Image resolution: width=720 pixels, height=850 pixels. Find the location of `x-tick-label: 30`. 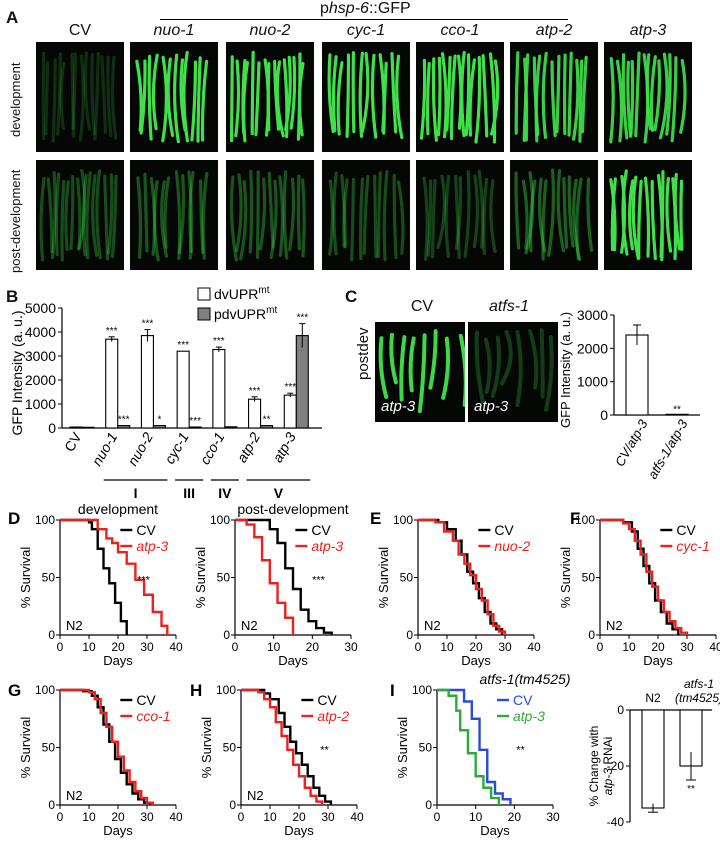

x-tick-label: 30 is located at coordinates (351, 647).